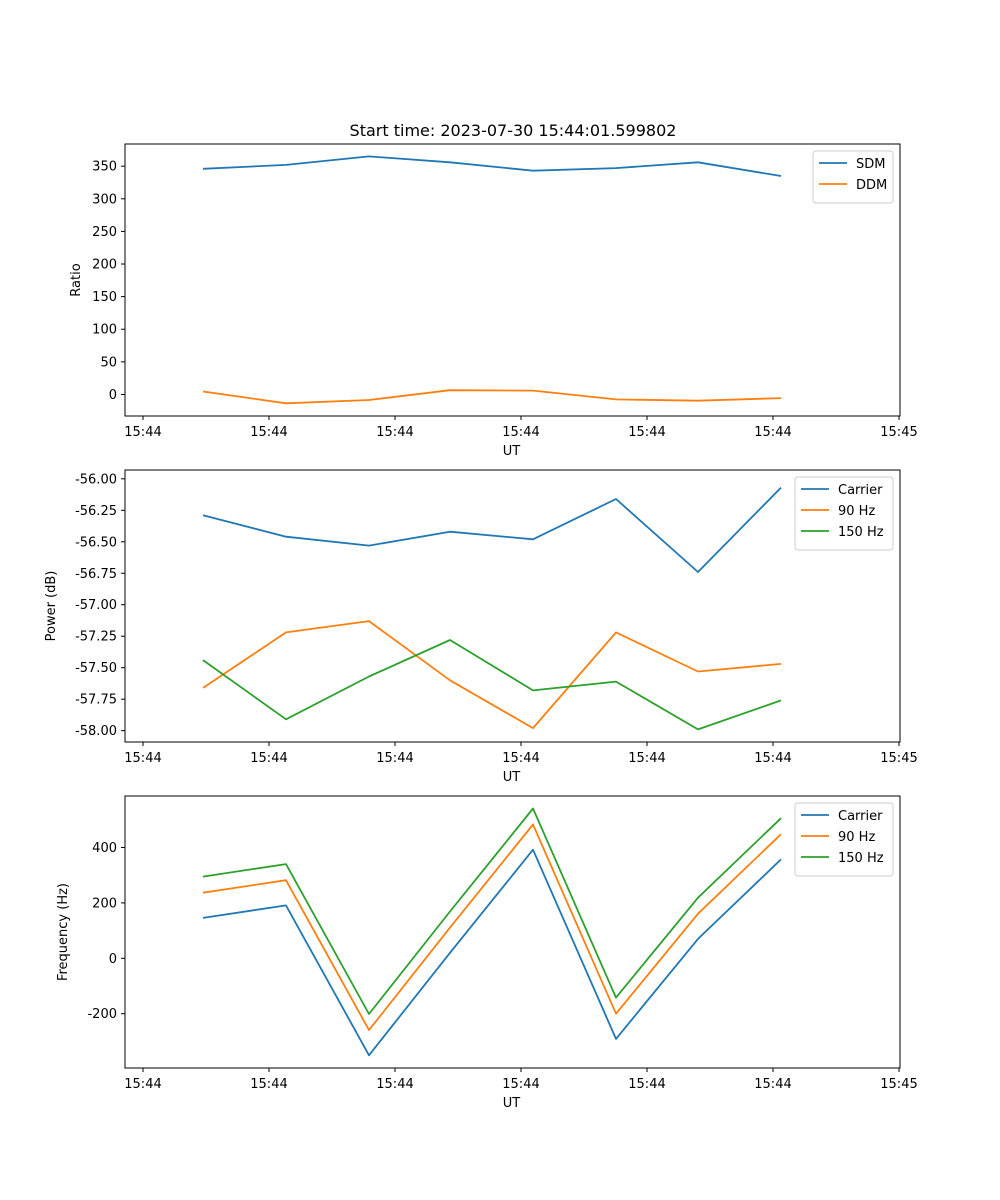 Image resolution: width=1000 pixels, height=1200 pixels. Describe the element at coordinates (96, 700) in the screenshot. I see `y-tick-label: -57.75` at that location.